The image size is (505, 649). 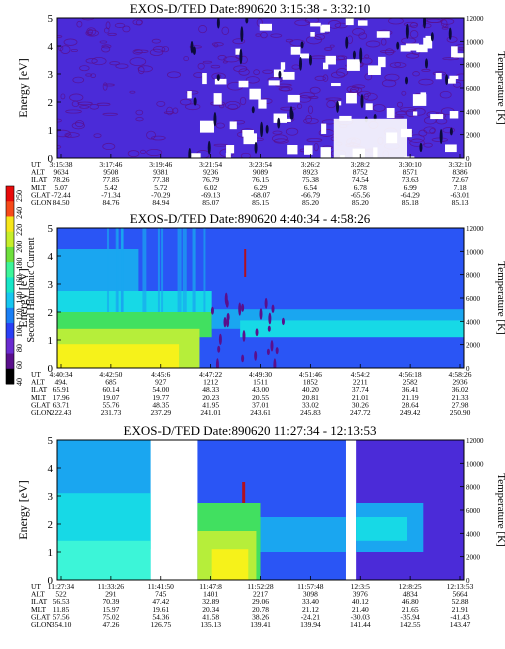 What do you see at coordinates (111, 594) in the screenshot?
I see `table-cell: 291` at bounding box center [111, 594].